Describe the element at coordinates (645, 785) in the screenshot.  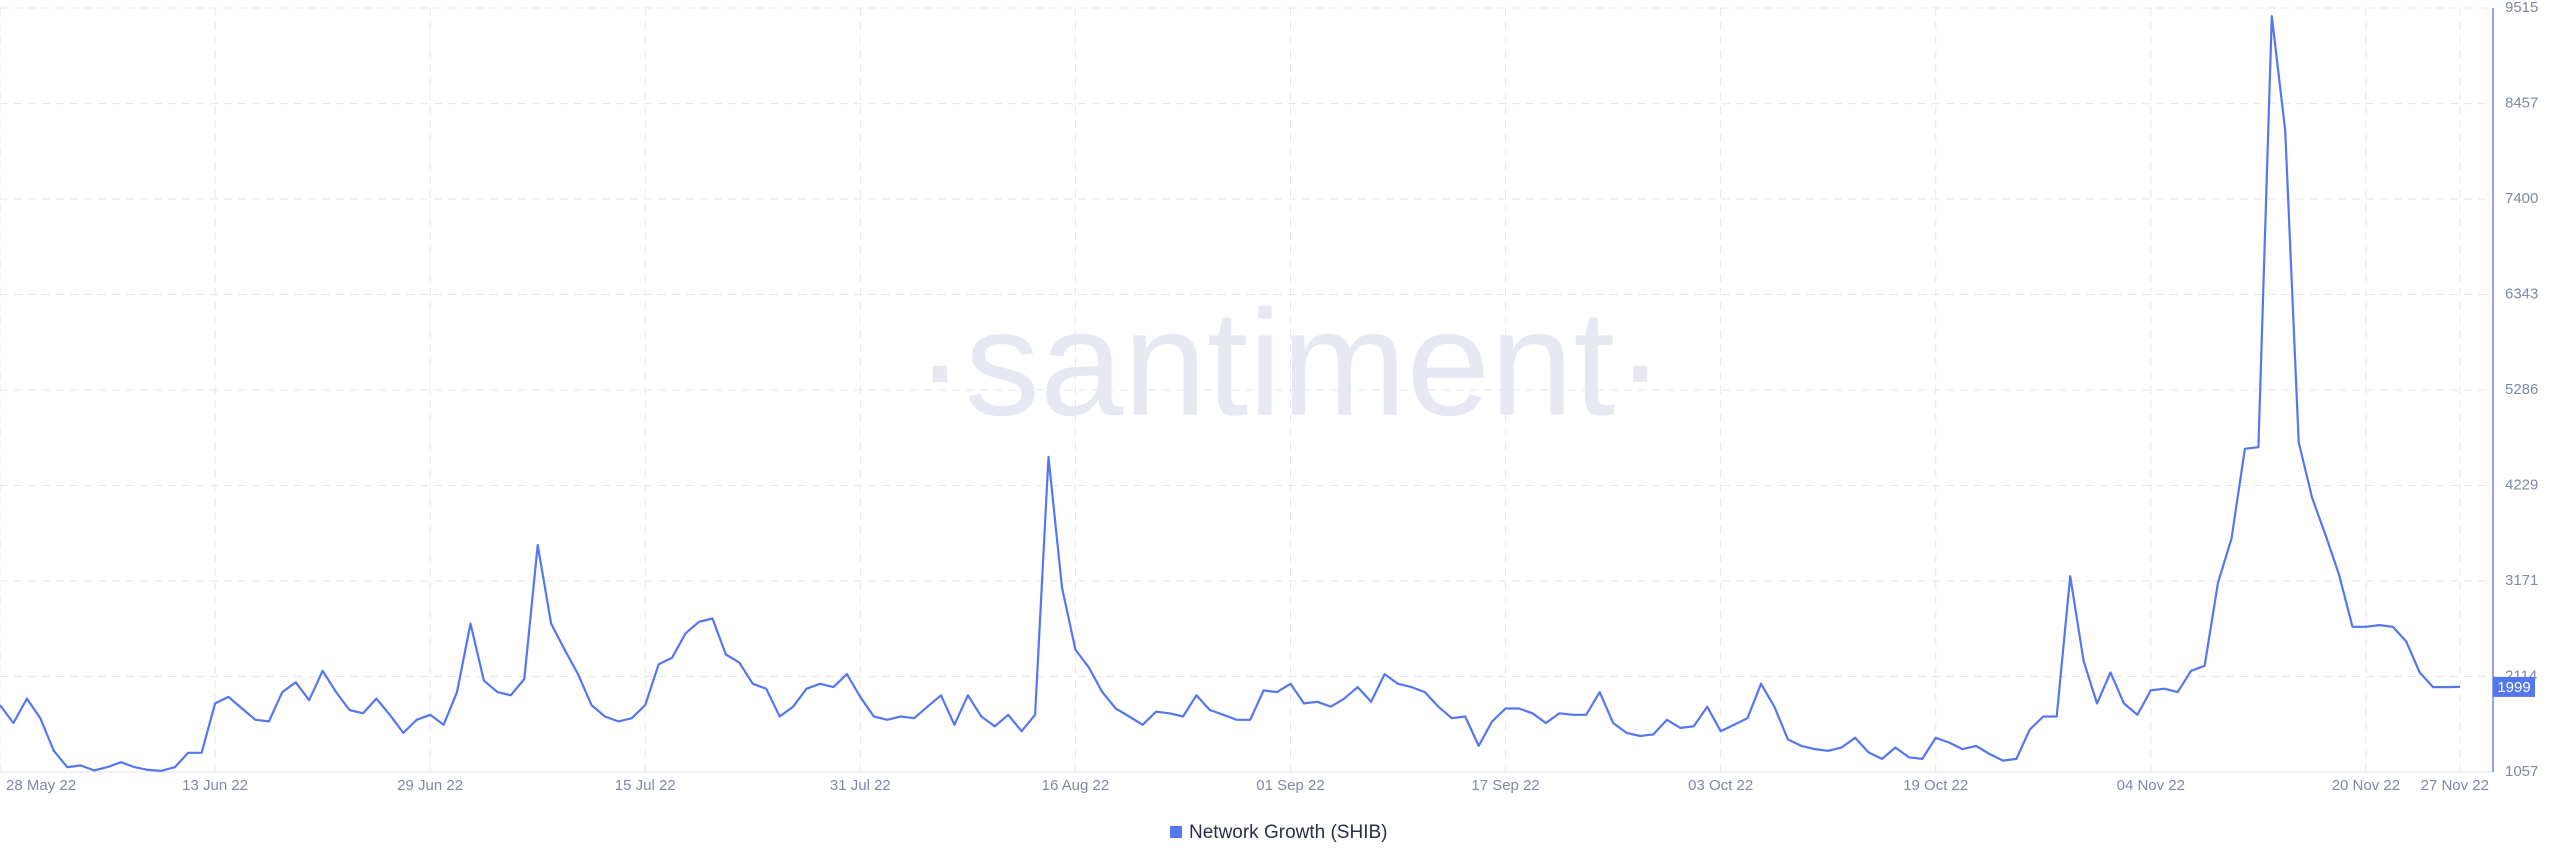
I see `x-tick-label: 15 Jul 22` at that location.